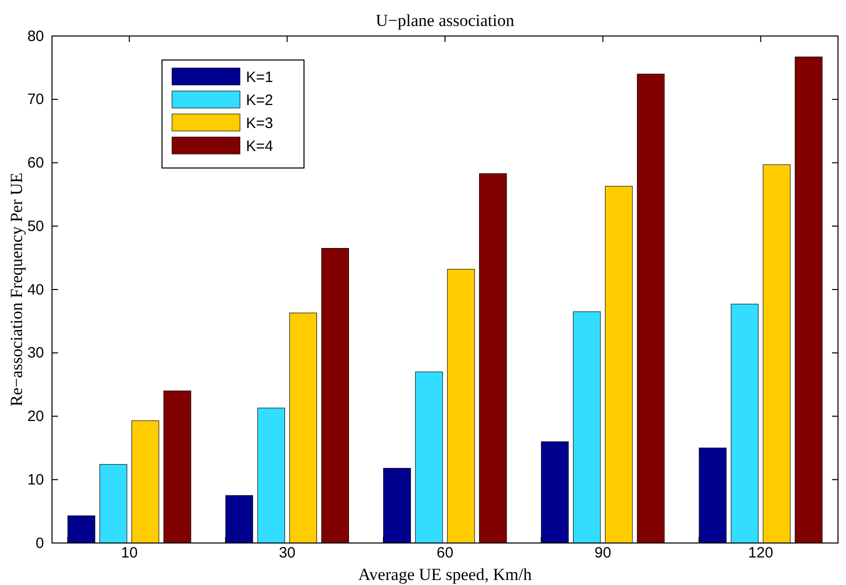 The height and width of the screenshot is (585, 846). I want to click on y-tick-label: 70, so click(35, 99).